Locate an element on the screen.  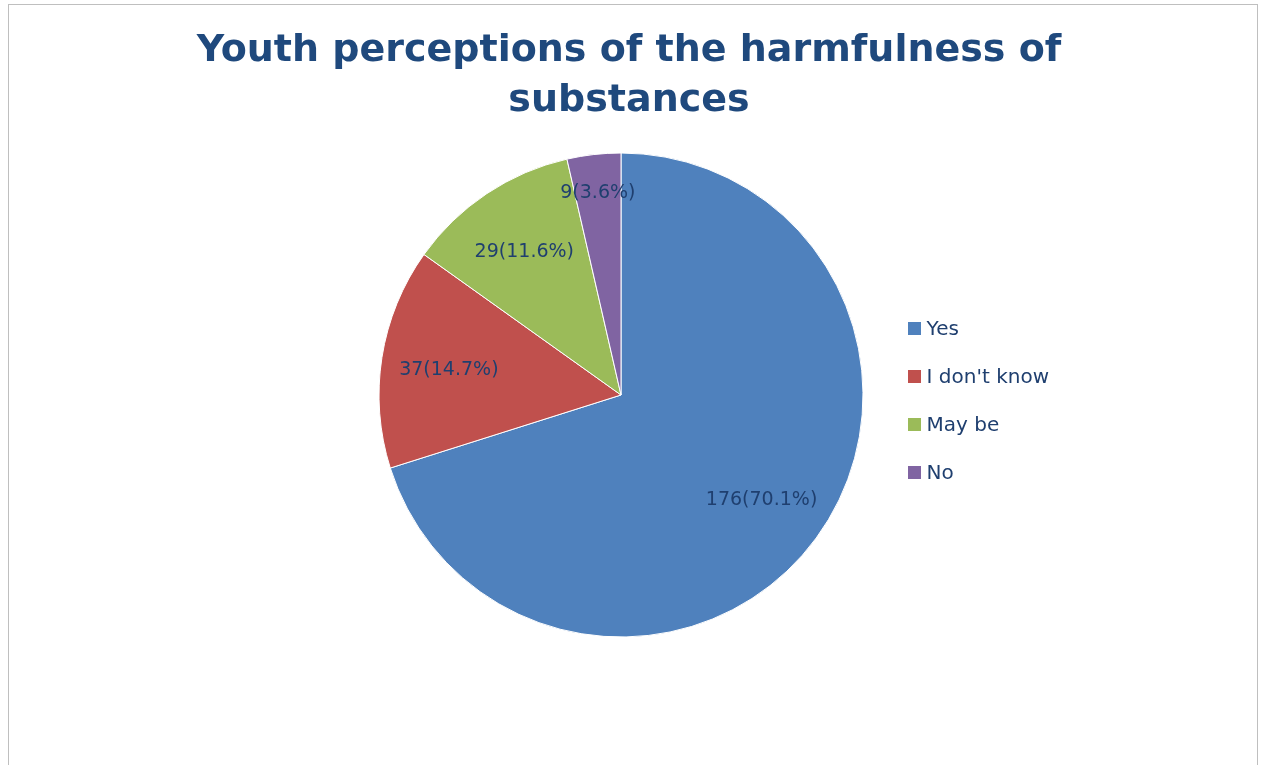
chart-title: Youth perceptions of the harmfulness of substances is located at coordinates (629, 73).